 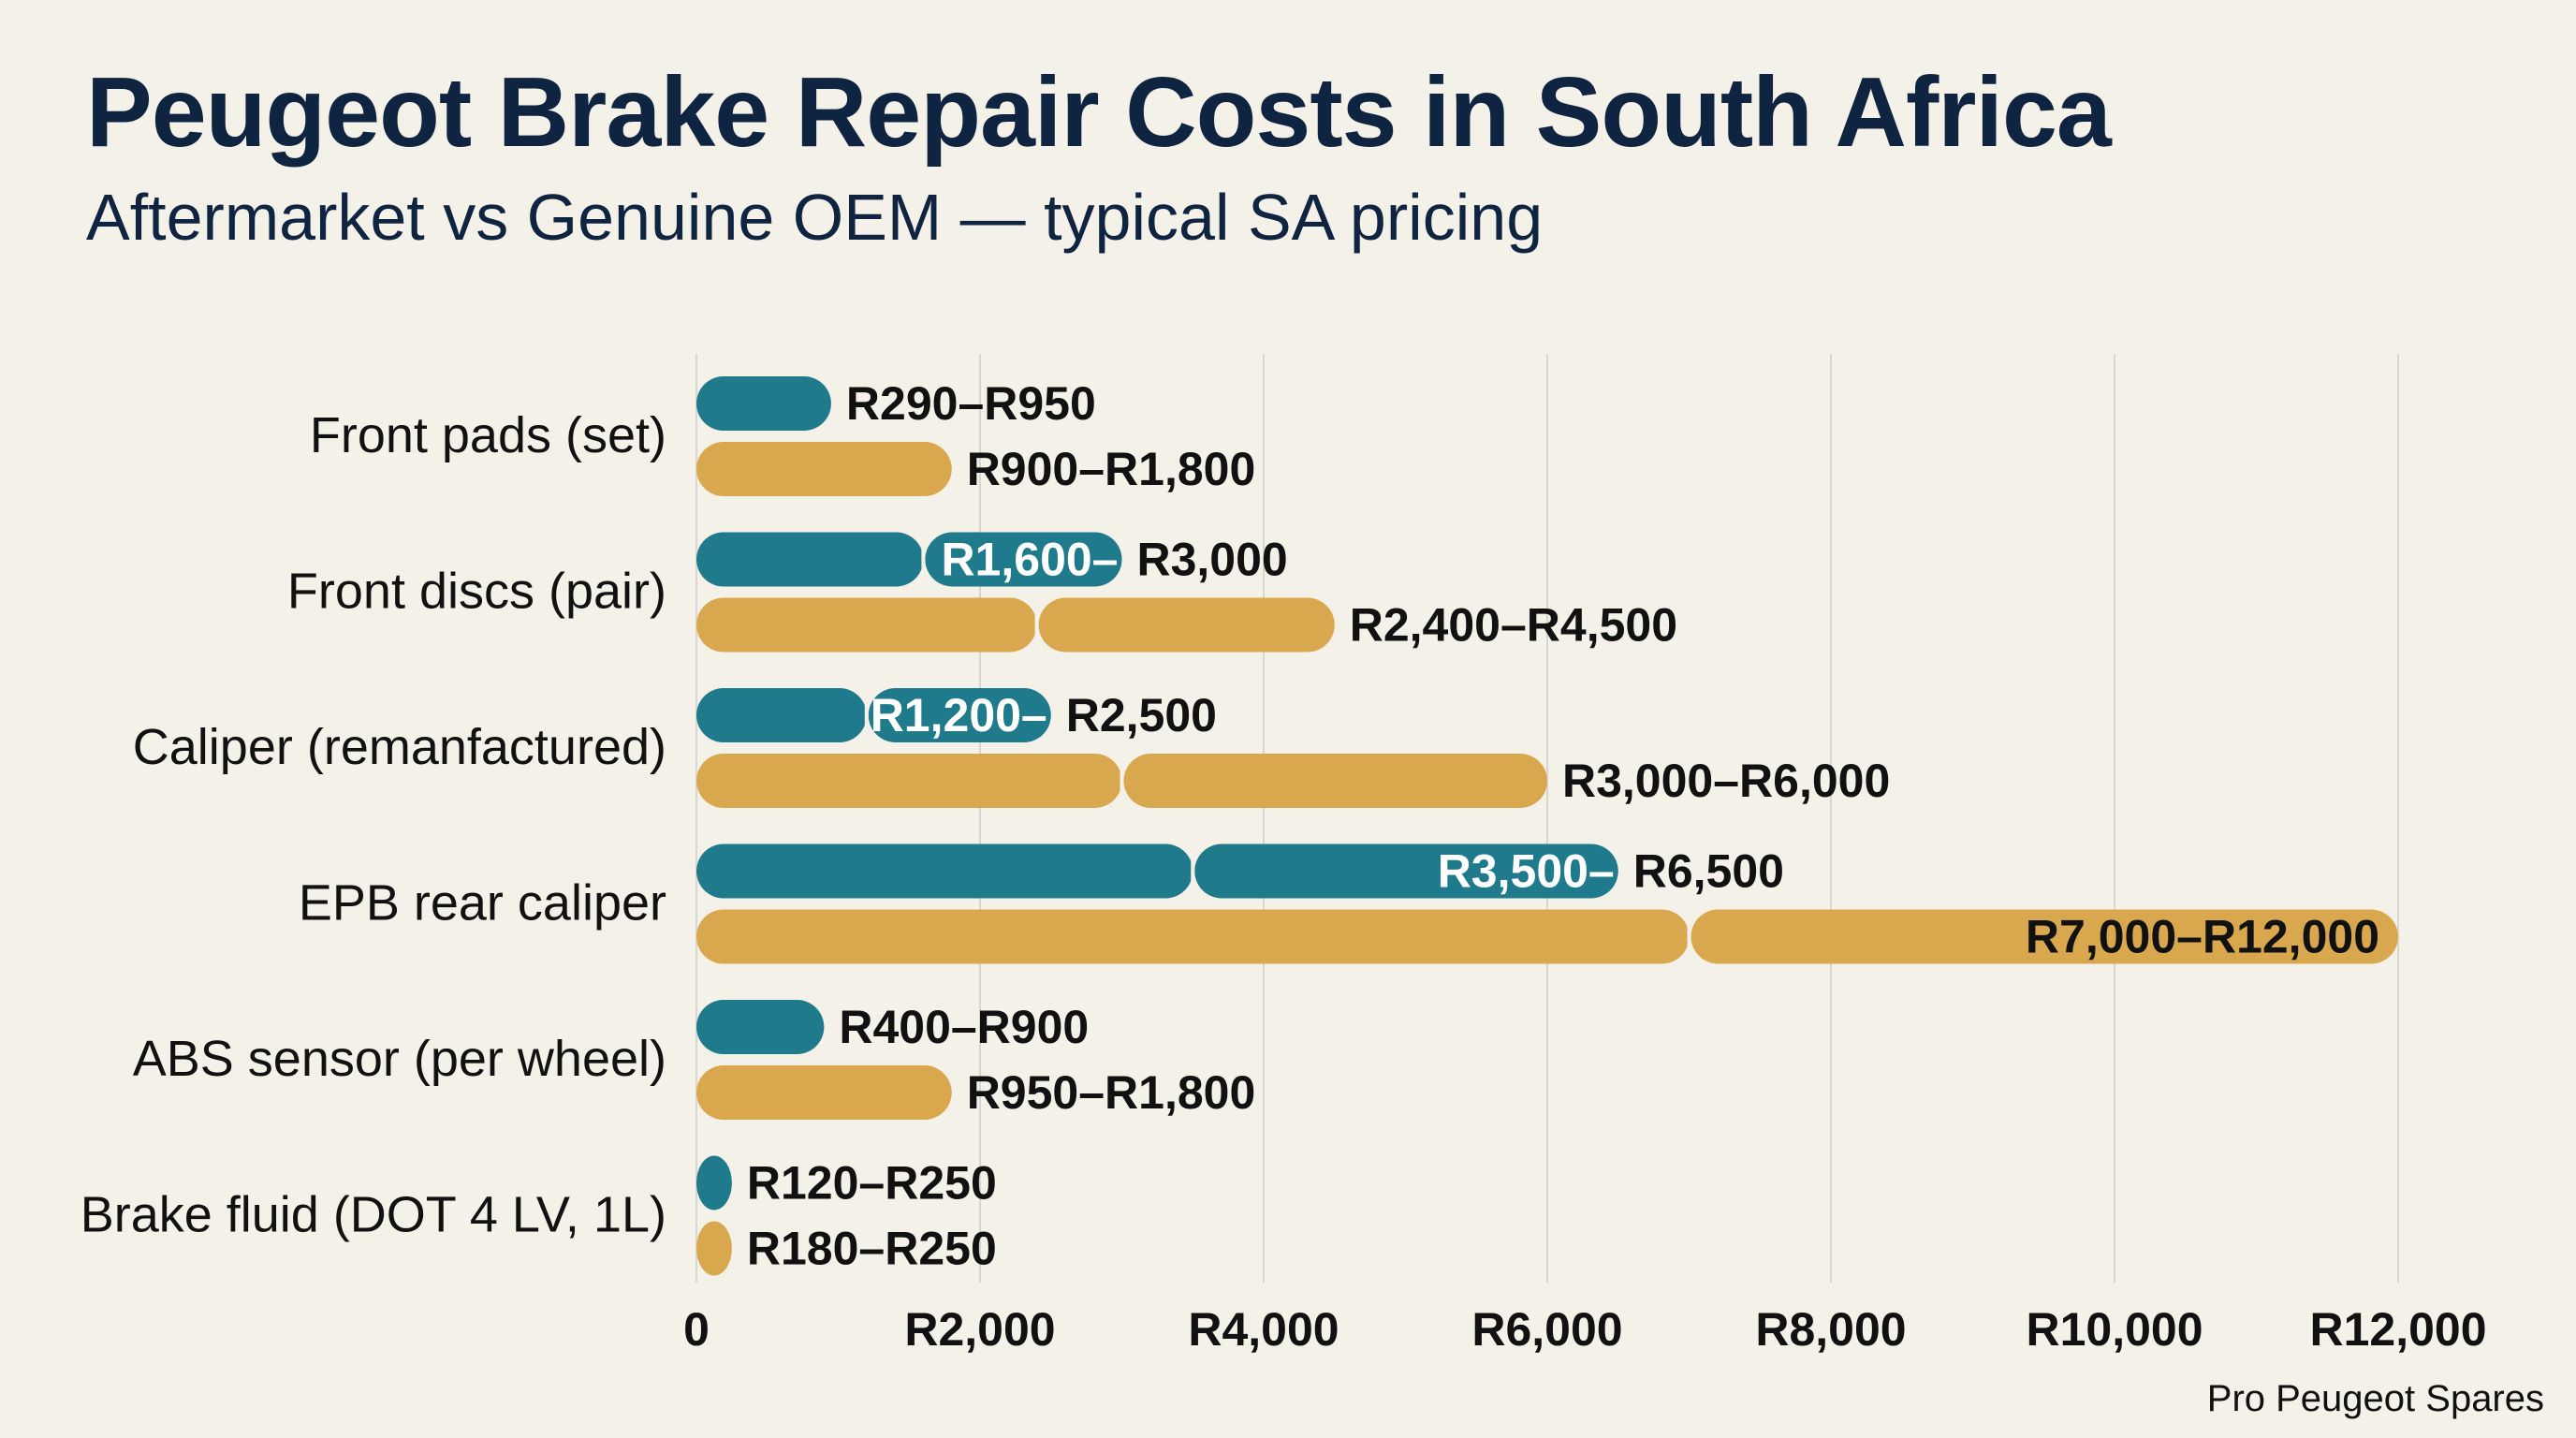 I want to click on aftermarket-bar-group: R400–R900, so click(x=892, y=1027).